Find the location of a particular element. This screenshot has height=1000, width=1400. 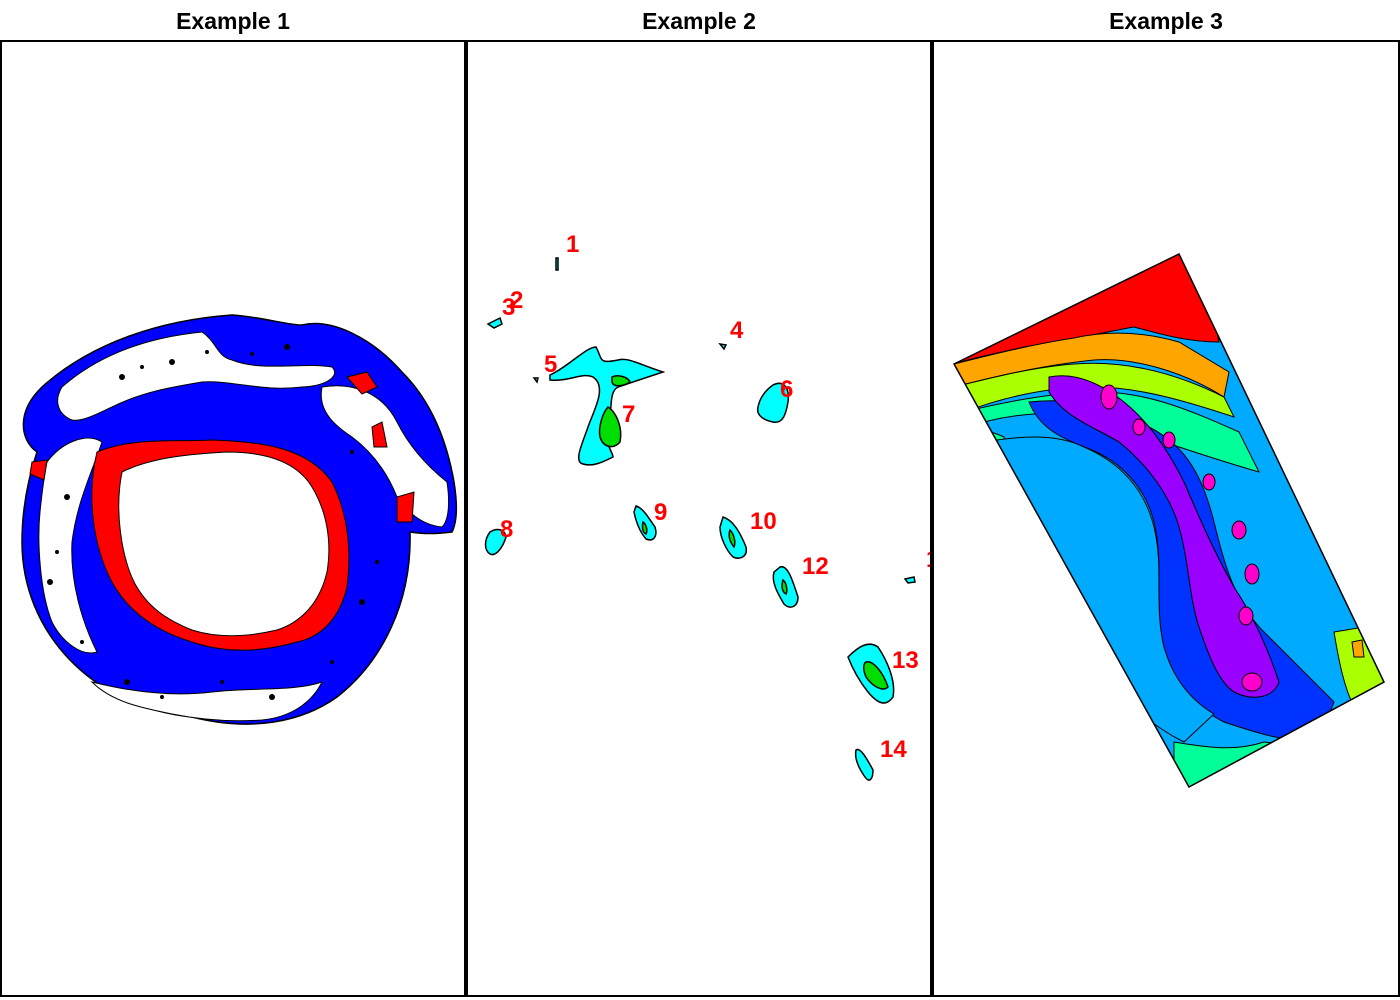

region-label: 3 is located at coordinates (508, 307).